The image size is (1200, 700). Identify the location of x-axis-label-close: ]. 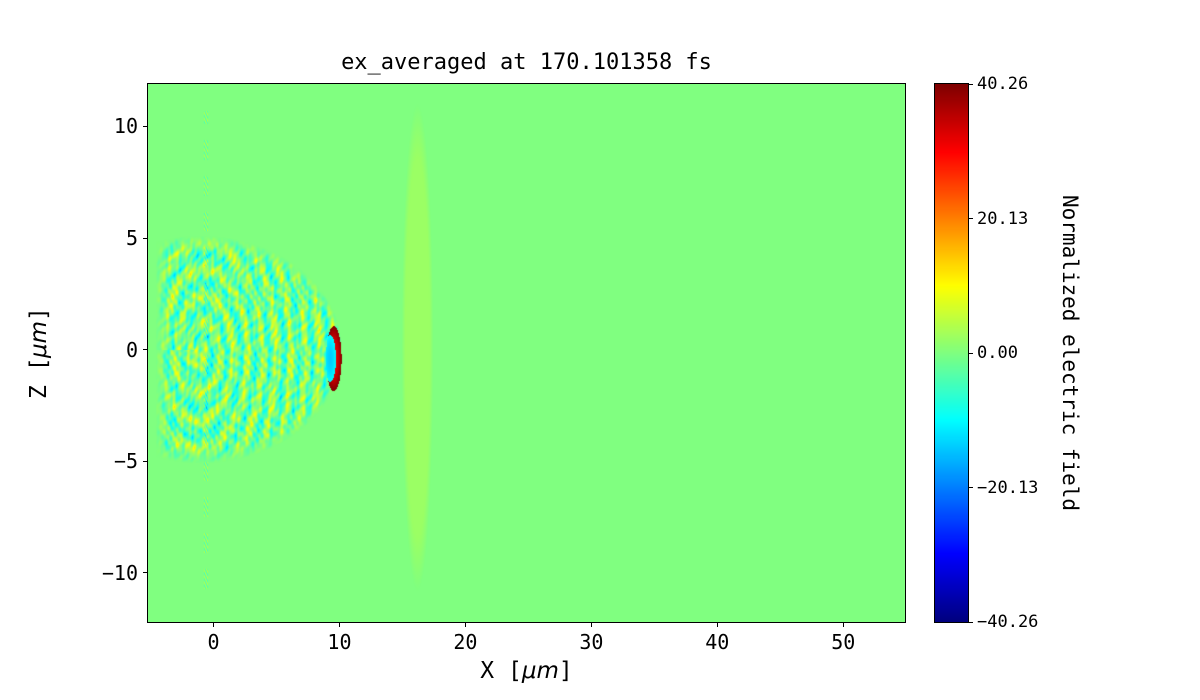
(565, 671).